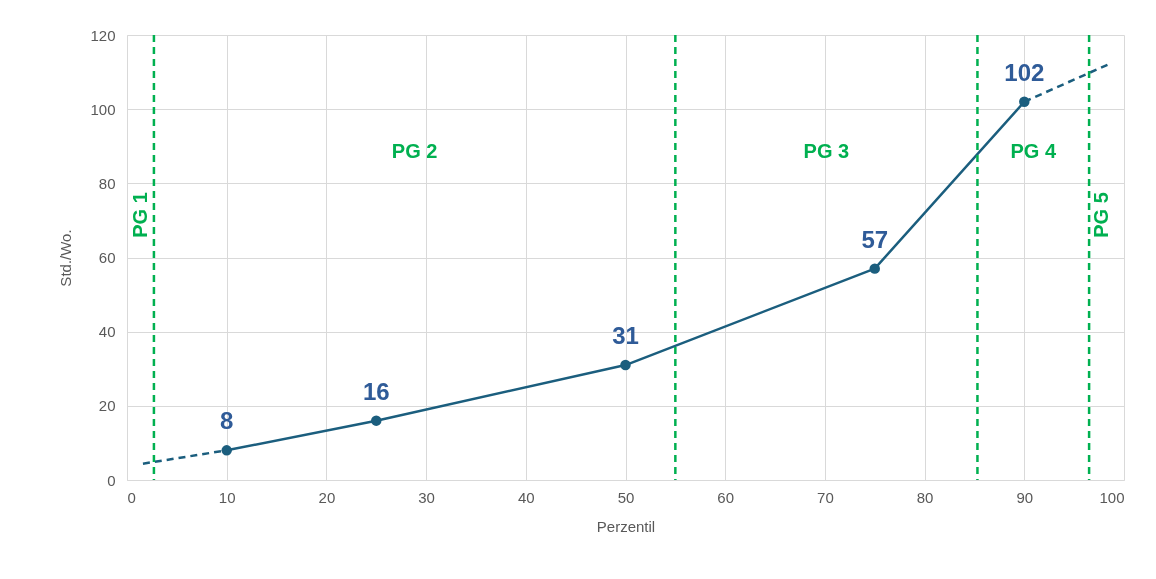  Describe the element at coordinates (327, 497) in the screenshot. I see `x-tick-label: 20` at that location.